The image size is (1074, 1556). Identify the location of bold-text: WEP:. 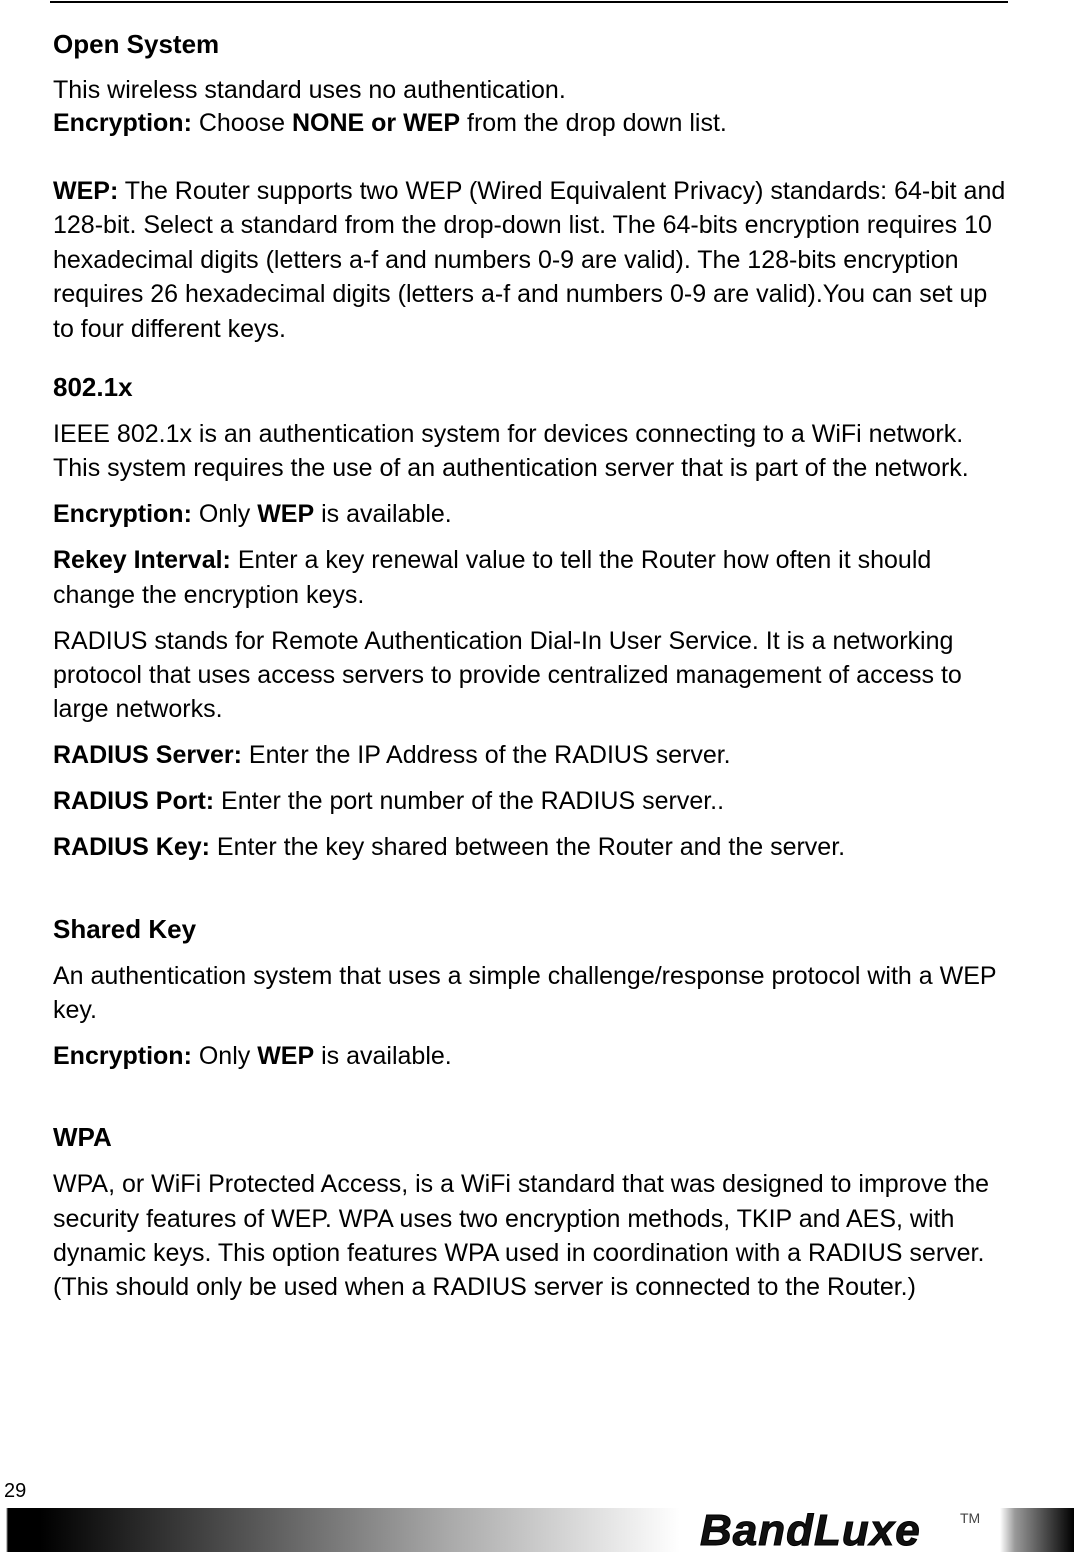
(86, 191).